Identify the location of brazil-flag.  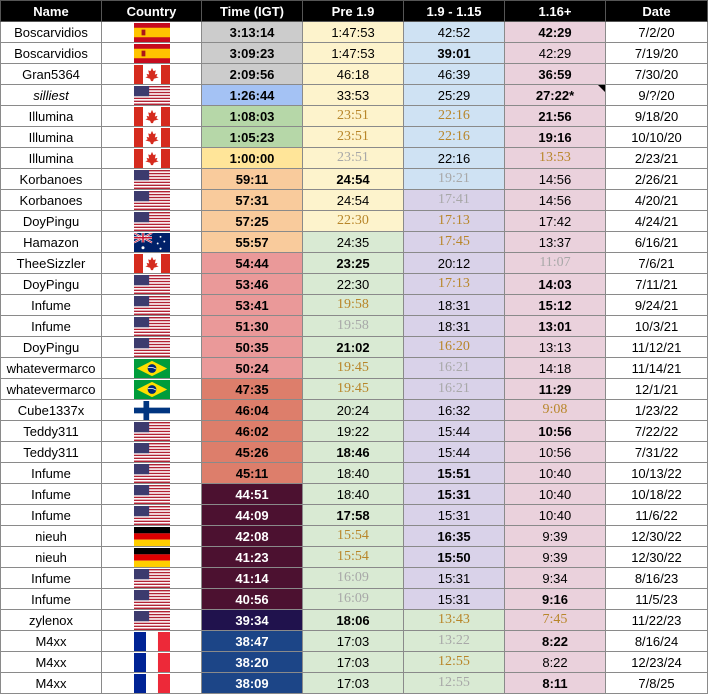
(151, 389).